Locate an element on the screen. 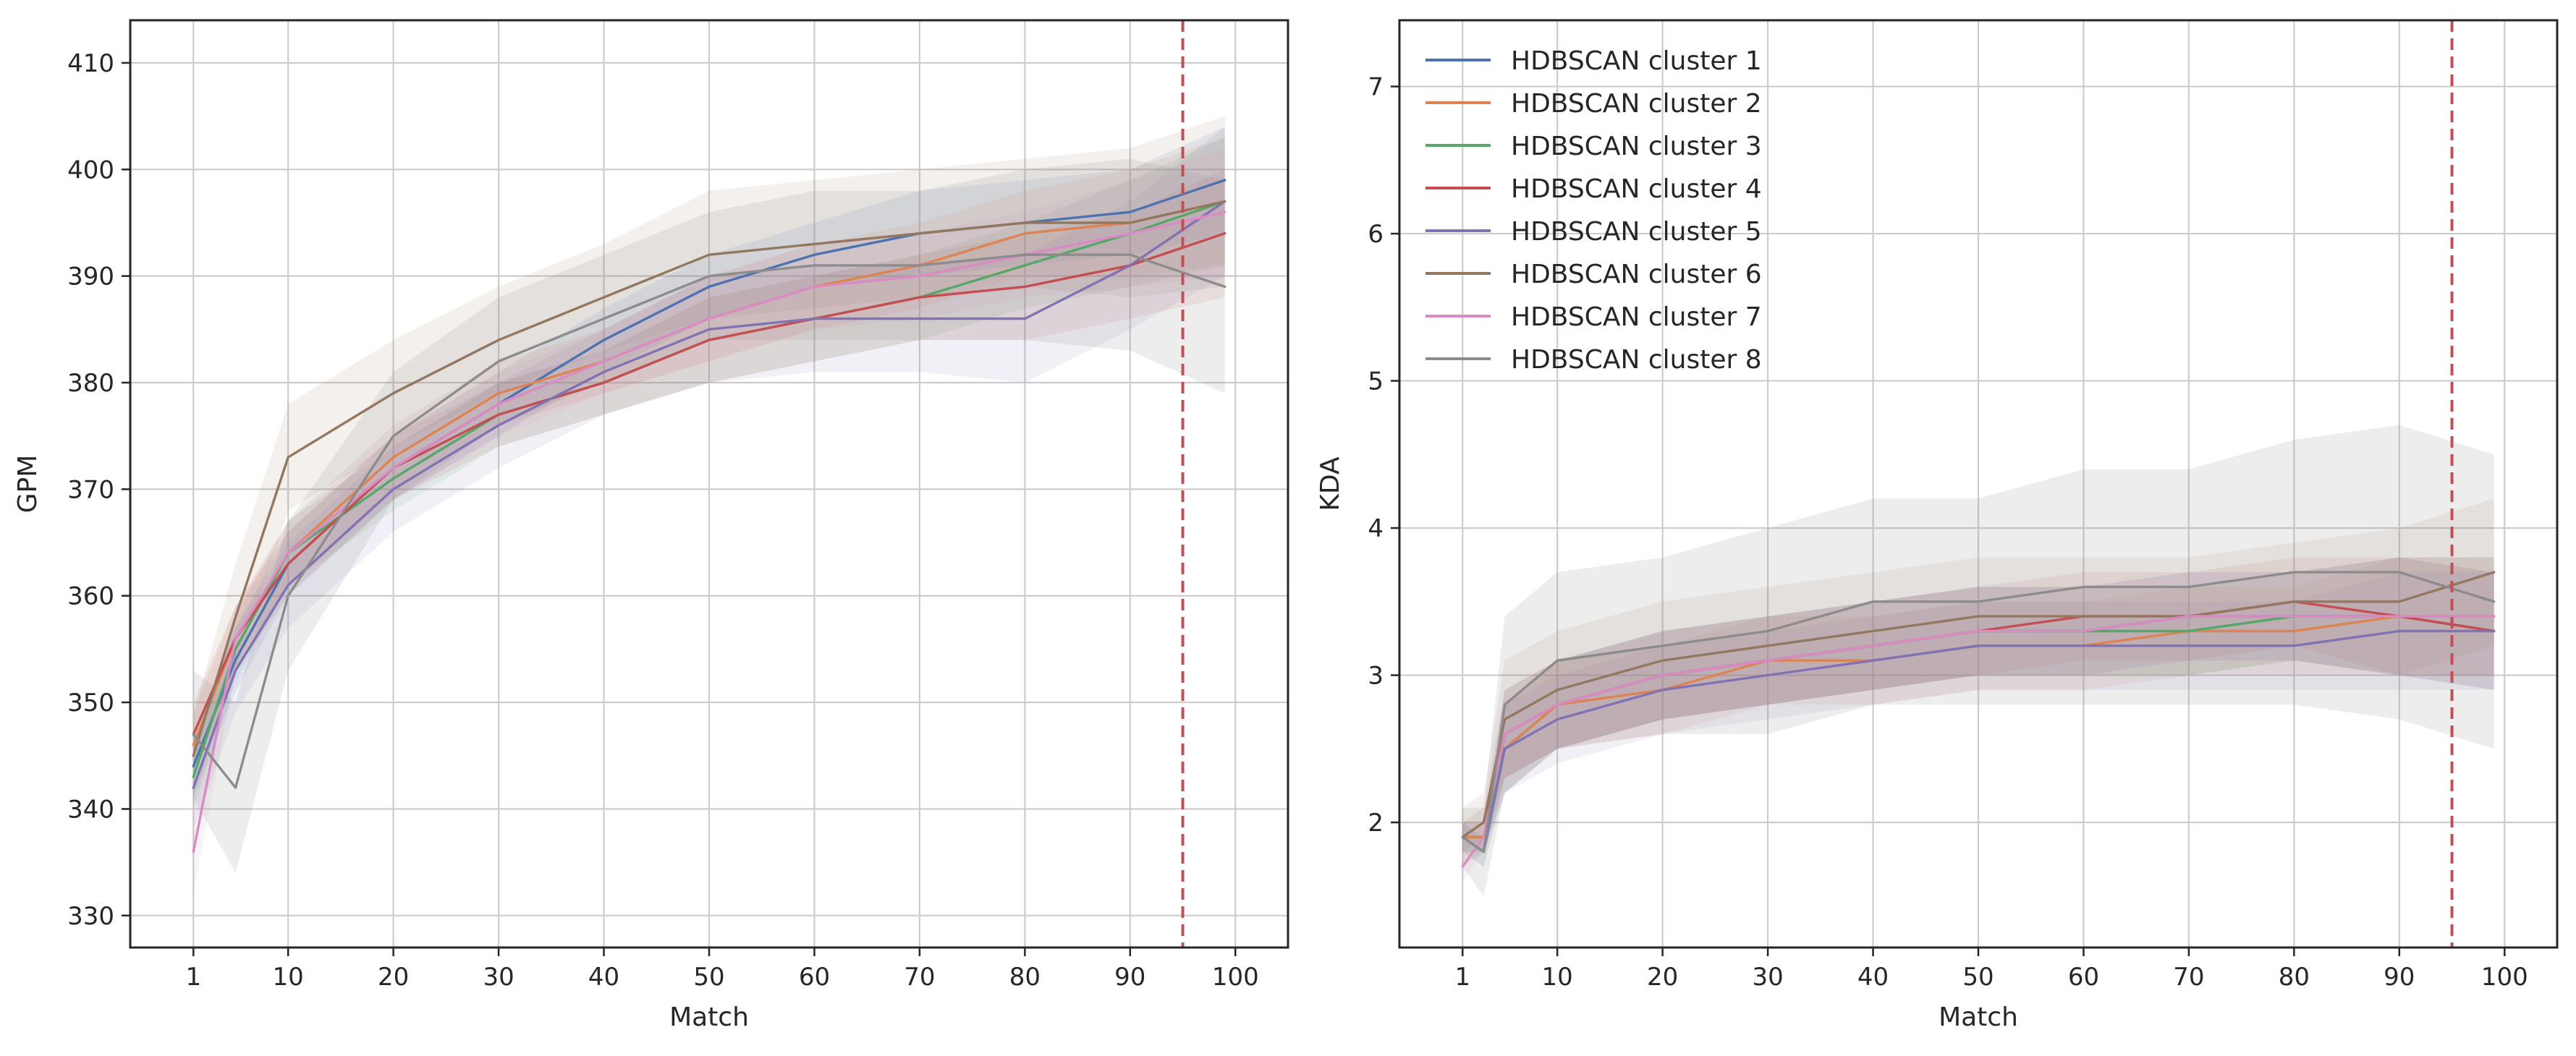 The height and width of the screenshot is (1056, 2576). y-tick-label: 340 is located at coordinates (90, 809).